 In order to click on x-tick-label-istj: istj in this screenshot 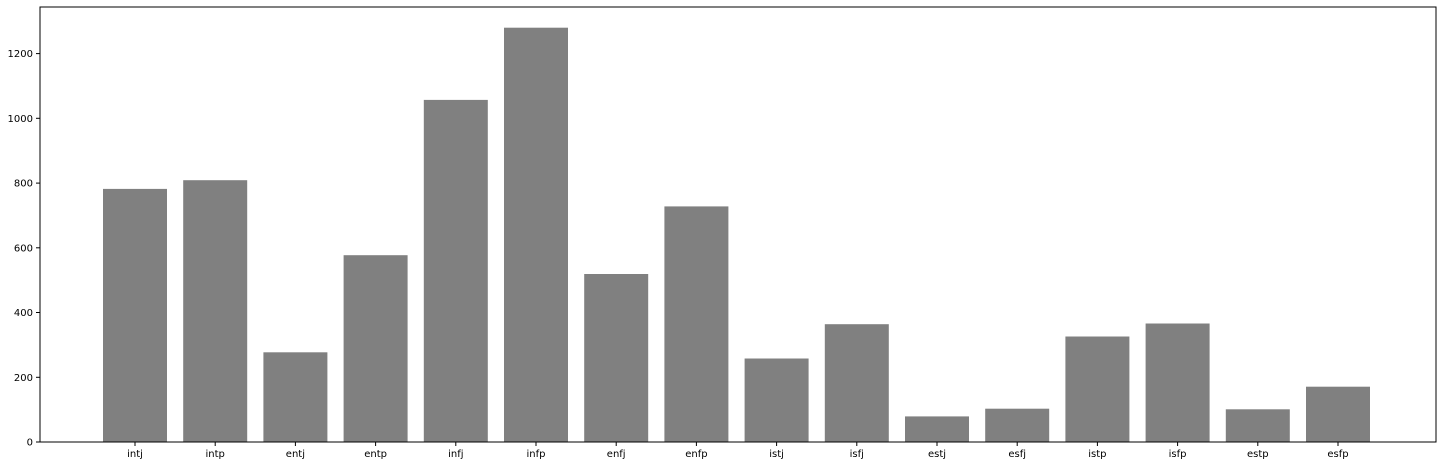, I will do `click(776, 454)`.